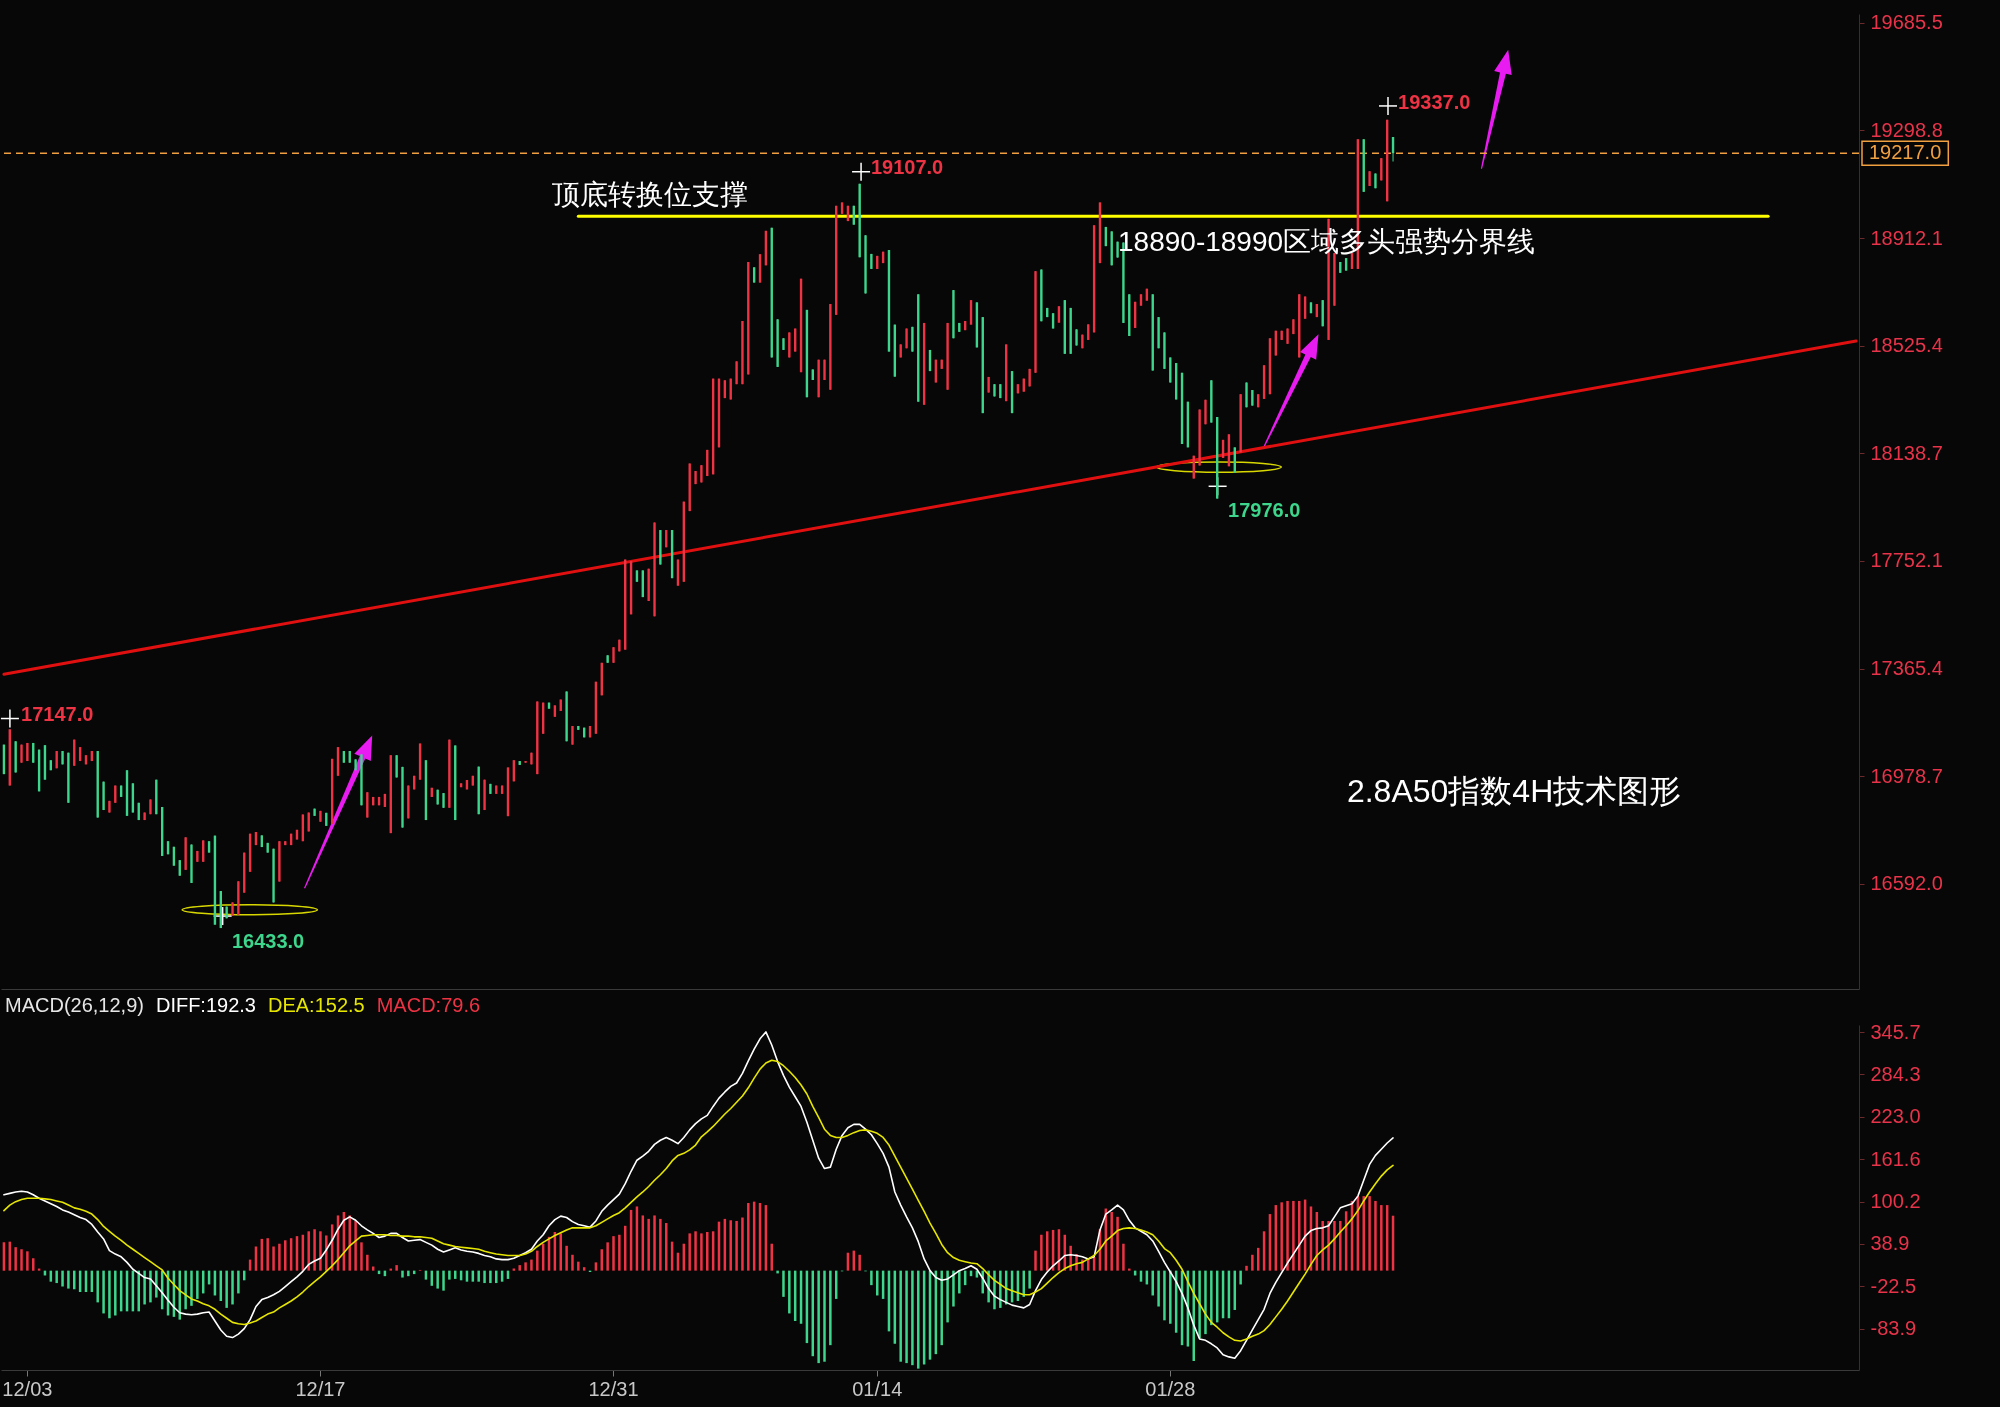 The width and height of the screenshot is (2000, 1407). I want to click on annotation: 17976.0, so click(1264, 510).